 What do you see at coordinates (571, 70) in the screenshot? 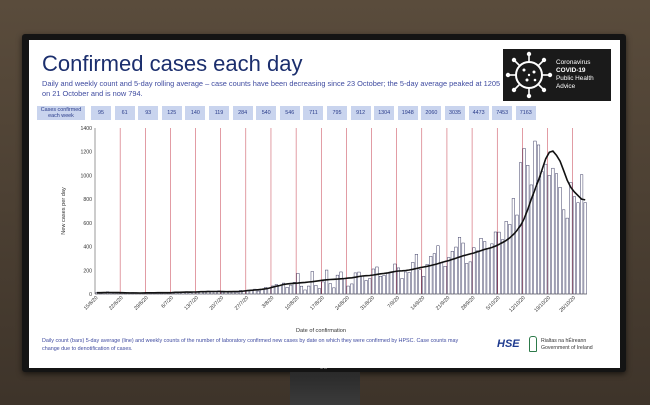
I see `logo-line-2: COVID-19` at bounding box center [571, 70].